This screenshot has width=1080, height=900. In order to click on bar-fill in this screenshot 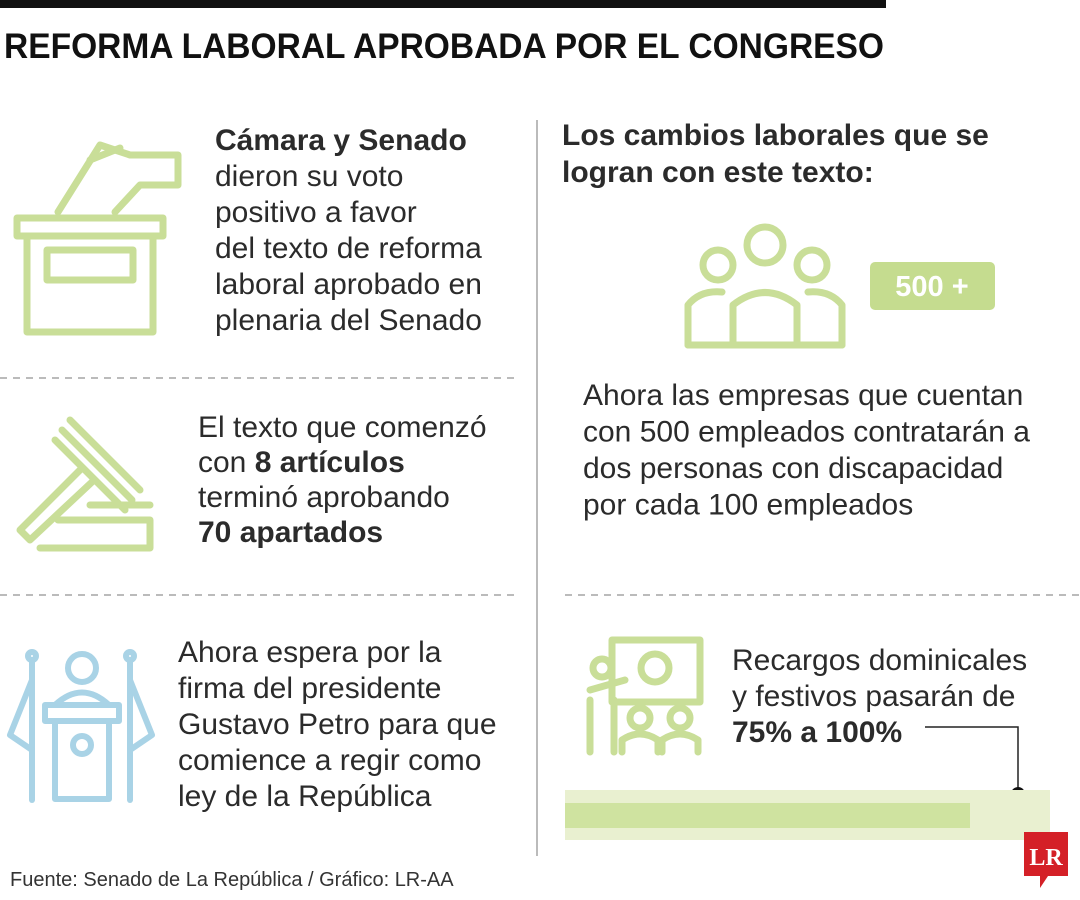, I will do `click(767, 815)`.